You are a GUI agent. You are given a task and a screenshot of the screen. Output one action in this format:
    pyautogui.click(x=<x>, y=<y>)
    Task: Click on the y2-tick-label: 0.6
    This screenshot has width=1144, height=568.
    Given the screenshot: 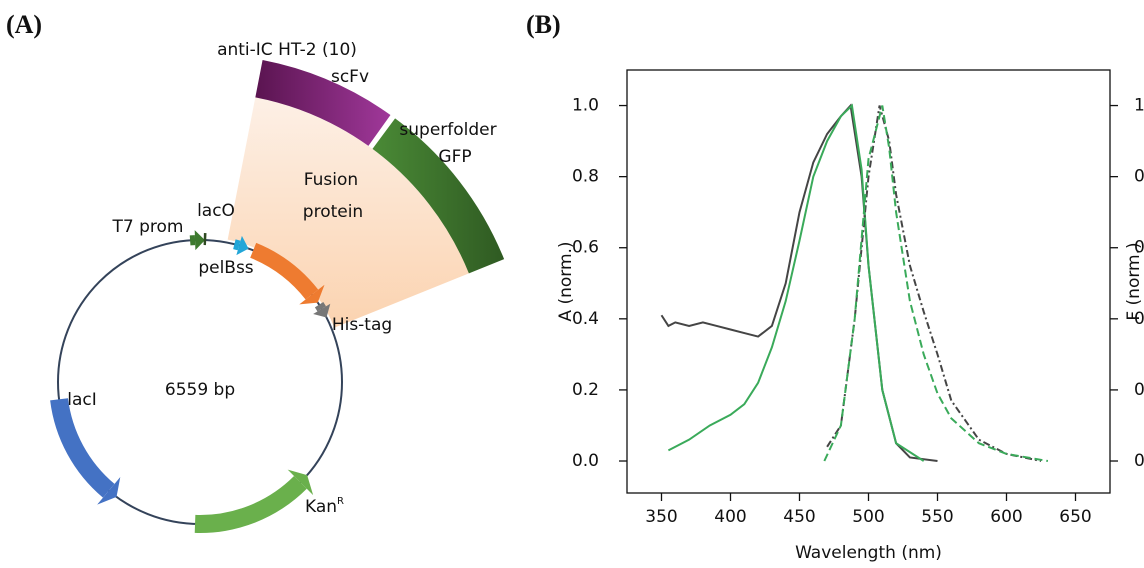 What is the action you would take?
    pyautogui.click(x=1139, y=248)
    